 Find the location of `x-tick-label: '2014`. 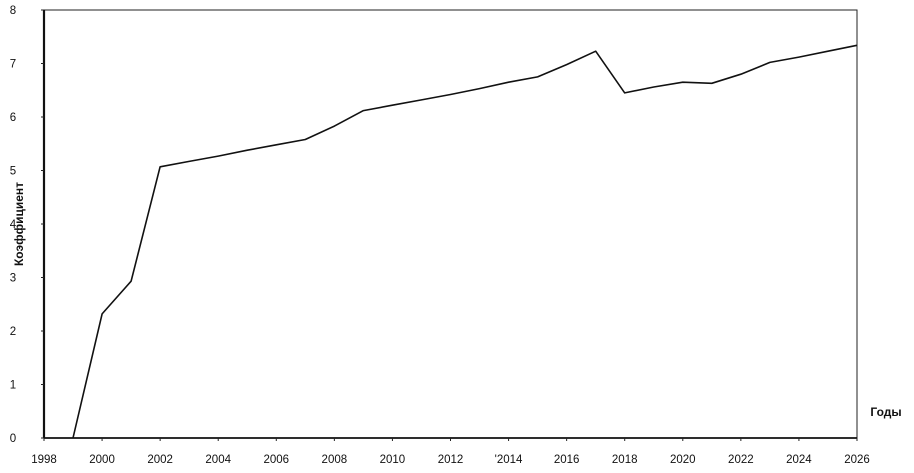

x-tick-label: '2014 is located at coordinates (509, 460).